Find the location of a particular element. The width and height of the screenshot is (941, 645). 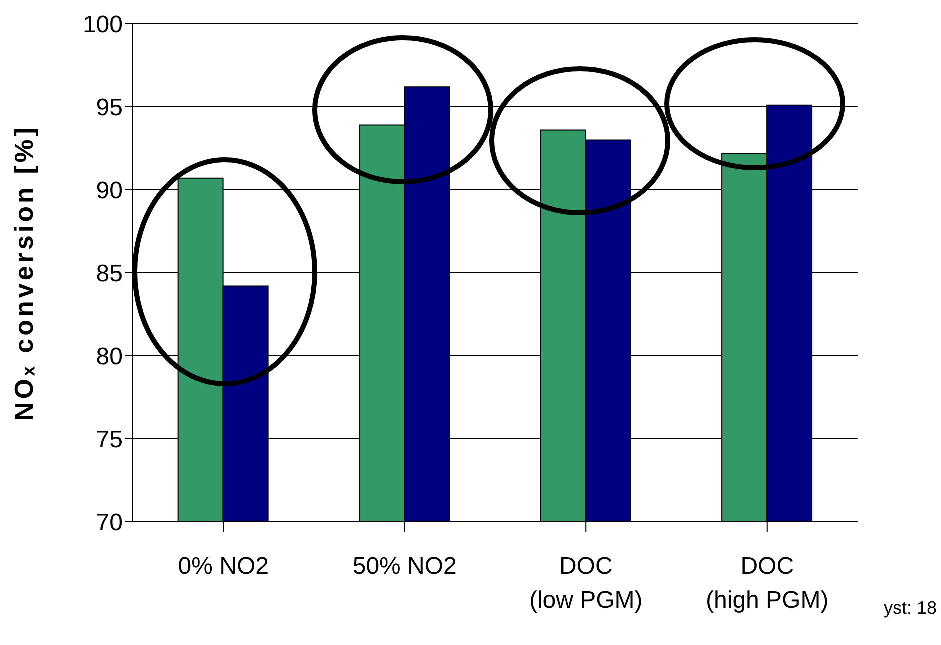

x-tick-label: DOC (high PGM) is located at coordinates (767, 583).